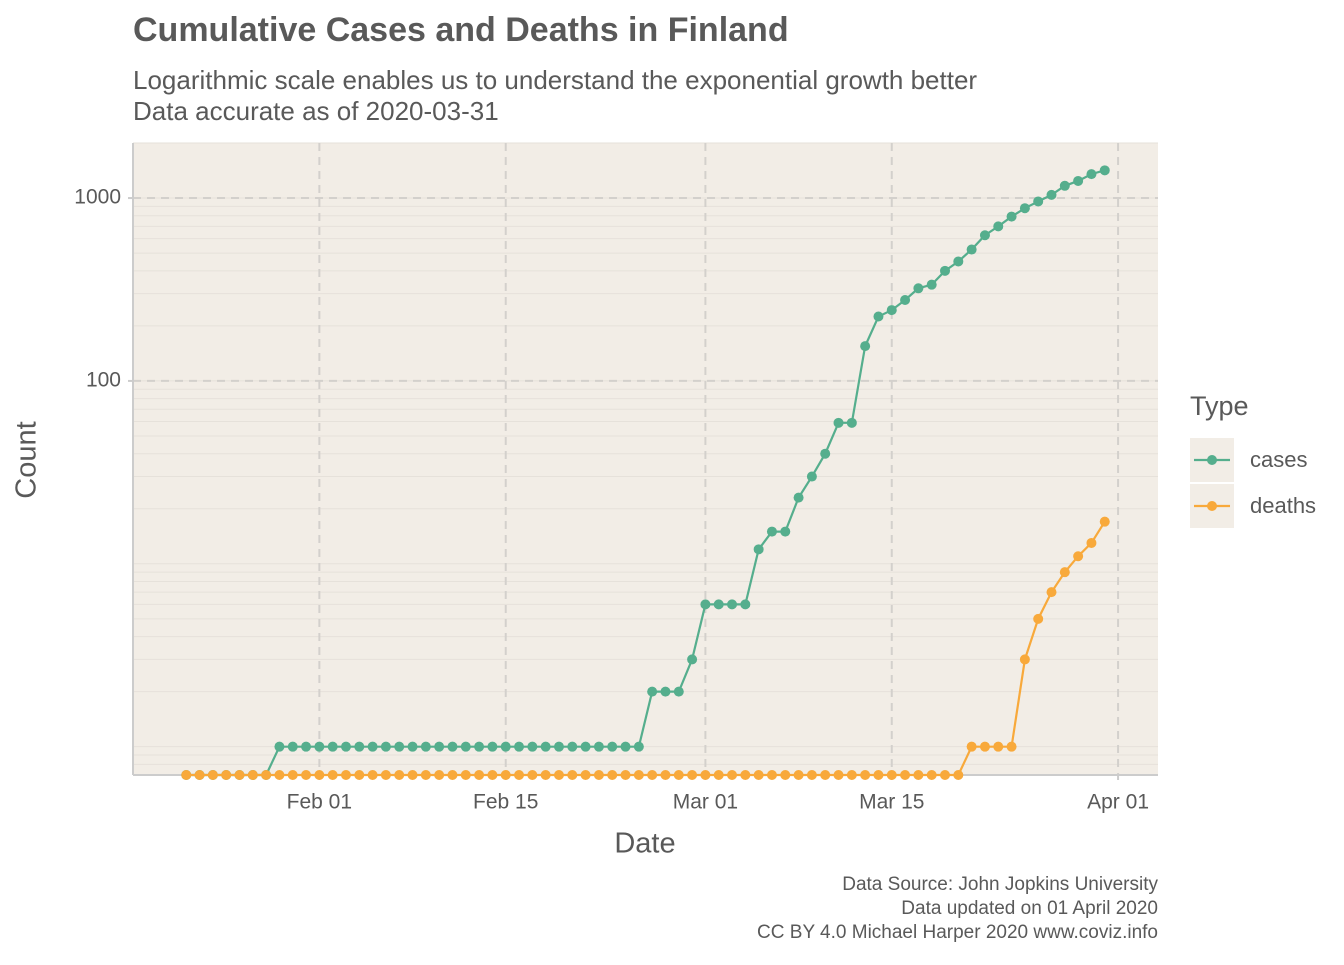 This screenshot has height=965, width=1344. I want to click on y-tick-label: 100, so click(103, 379).